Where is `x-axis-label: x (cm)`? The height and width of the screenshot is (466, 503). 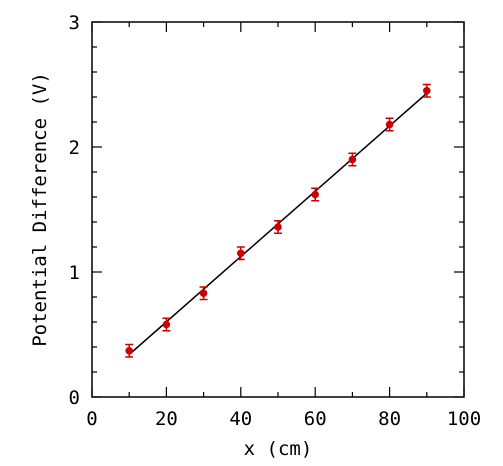
x-axis-label: x (cm) is located at coordinates (278, 449).